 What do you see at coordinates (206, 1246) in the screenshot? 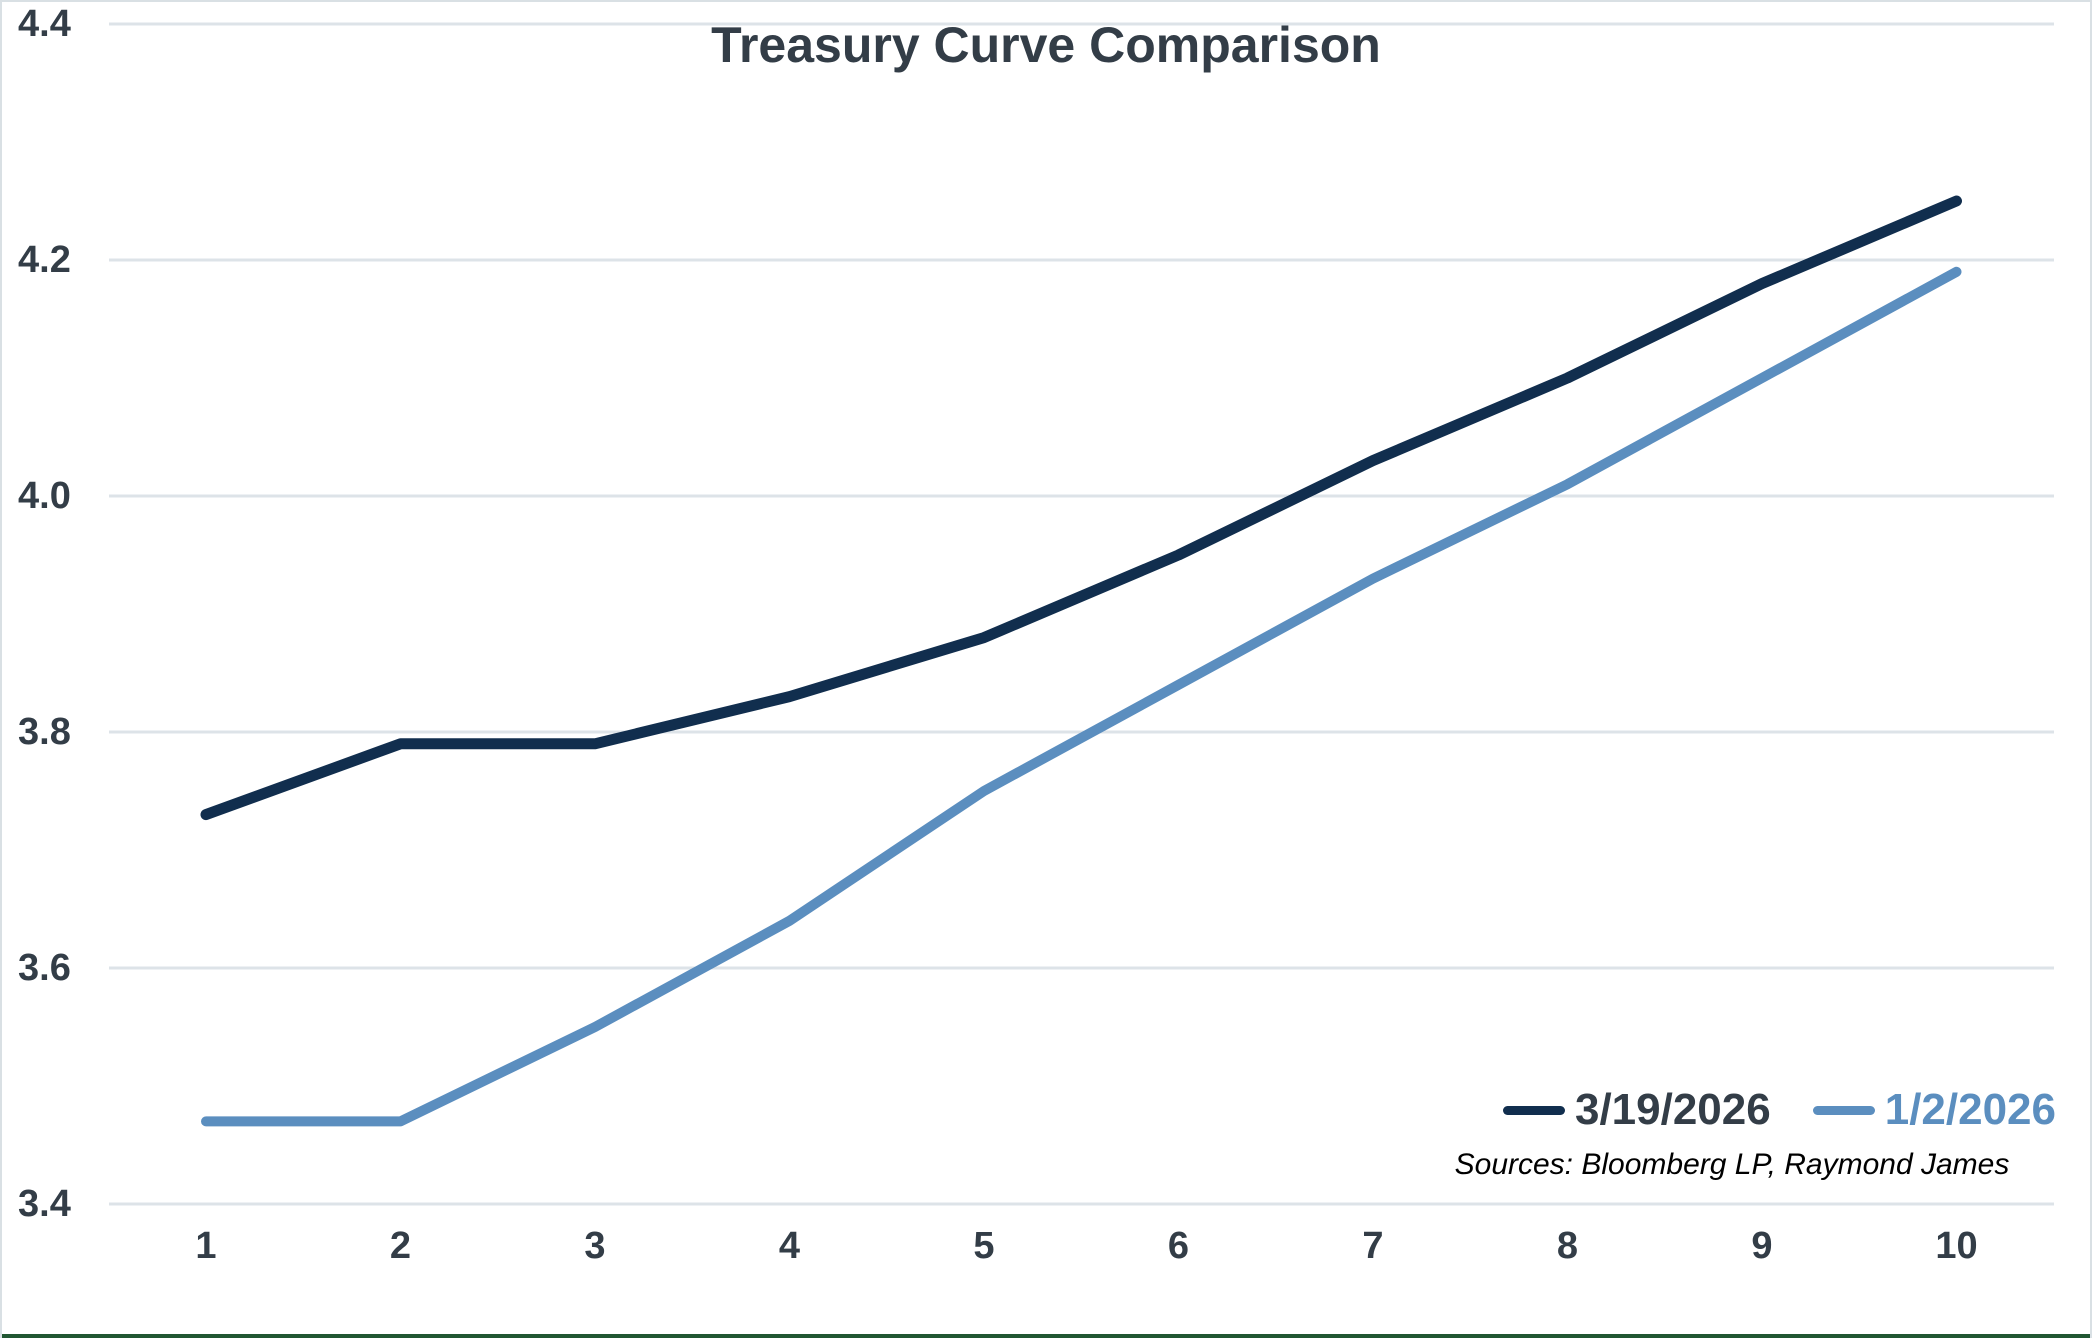
I see `x-tick-label: 1` at bounding box center [206, 1246].